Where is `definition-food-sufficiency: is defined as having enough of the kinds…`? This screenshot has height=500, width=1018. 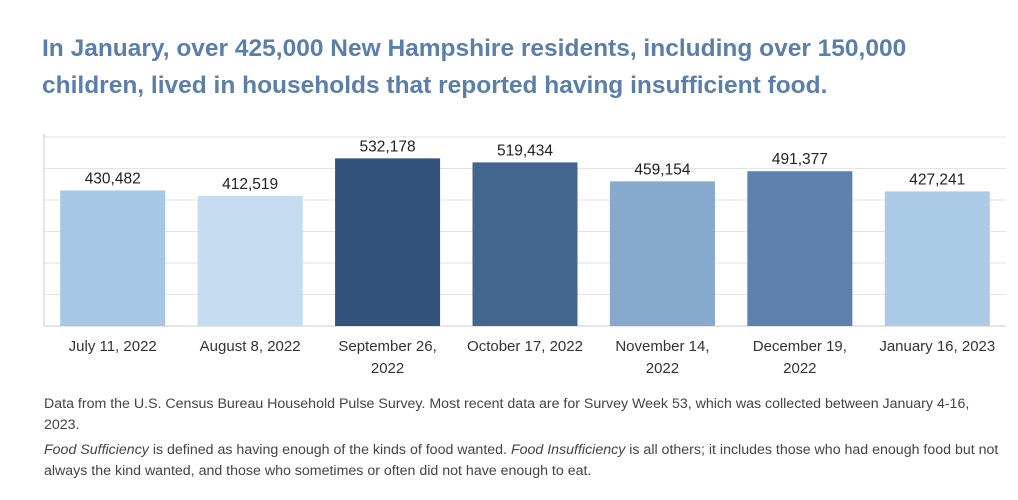 definition-food-sufficiency: is defined as having enough of the kinds… is located at coordinates (329, 450).